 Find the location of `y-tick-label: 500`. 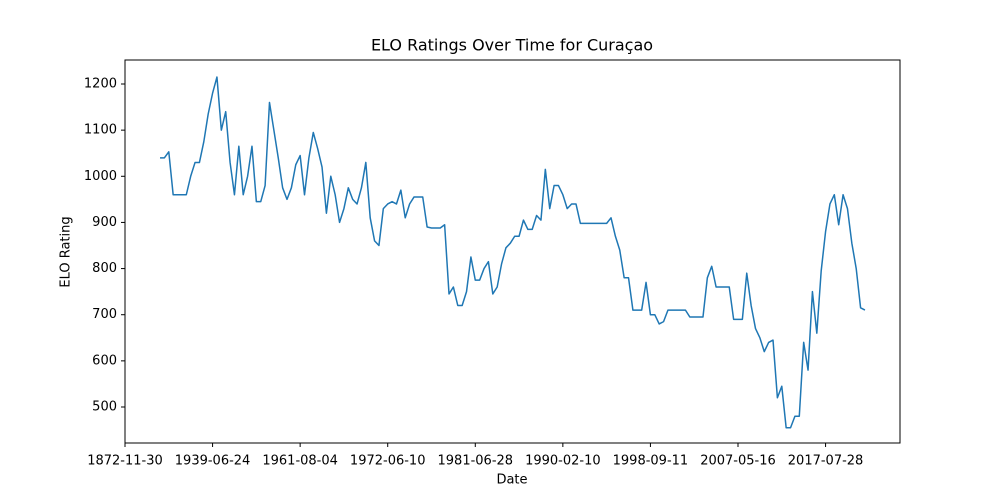

y-tick-label: 500 is located at coordinates (104, 407).